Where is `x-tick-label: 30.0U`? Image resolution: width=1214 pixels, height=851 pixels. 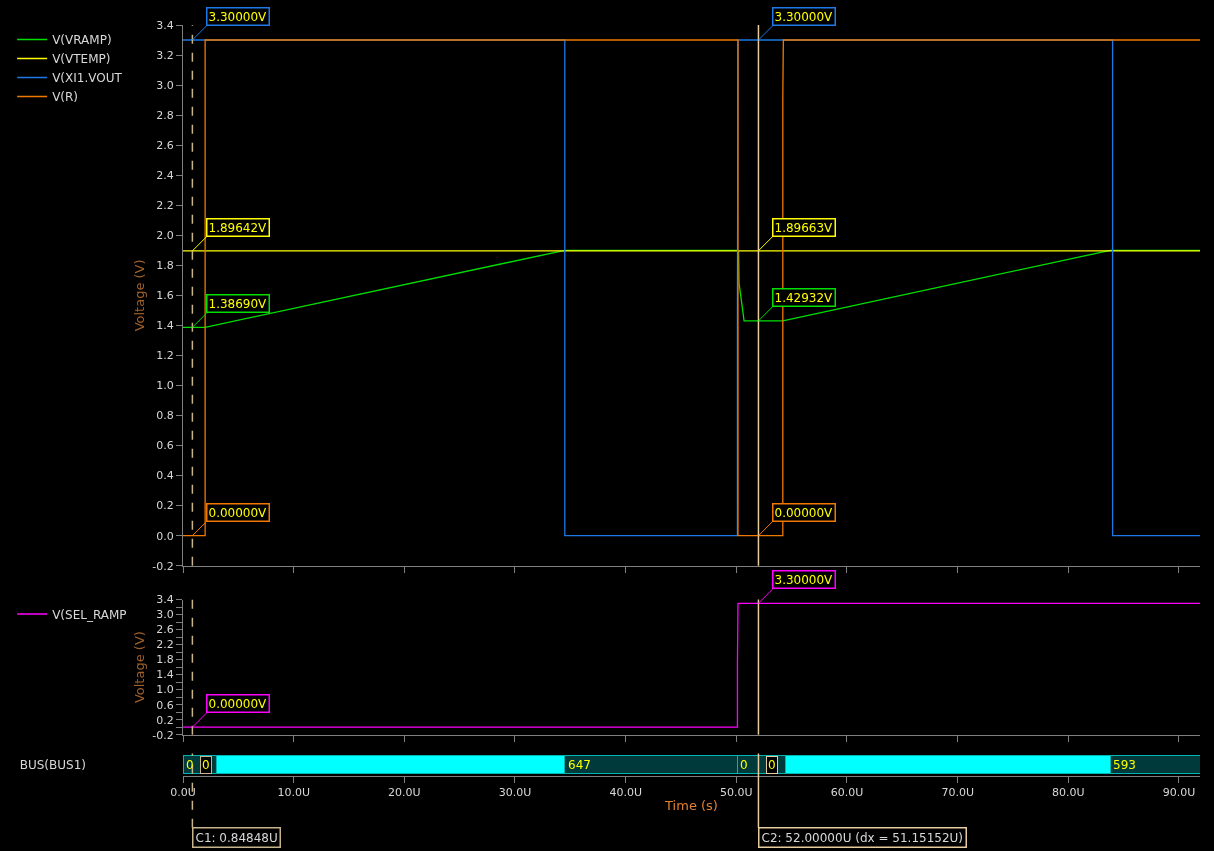
x-tick-label: 30.0U is located at coordinates (515, 793).